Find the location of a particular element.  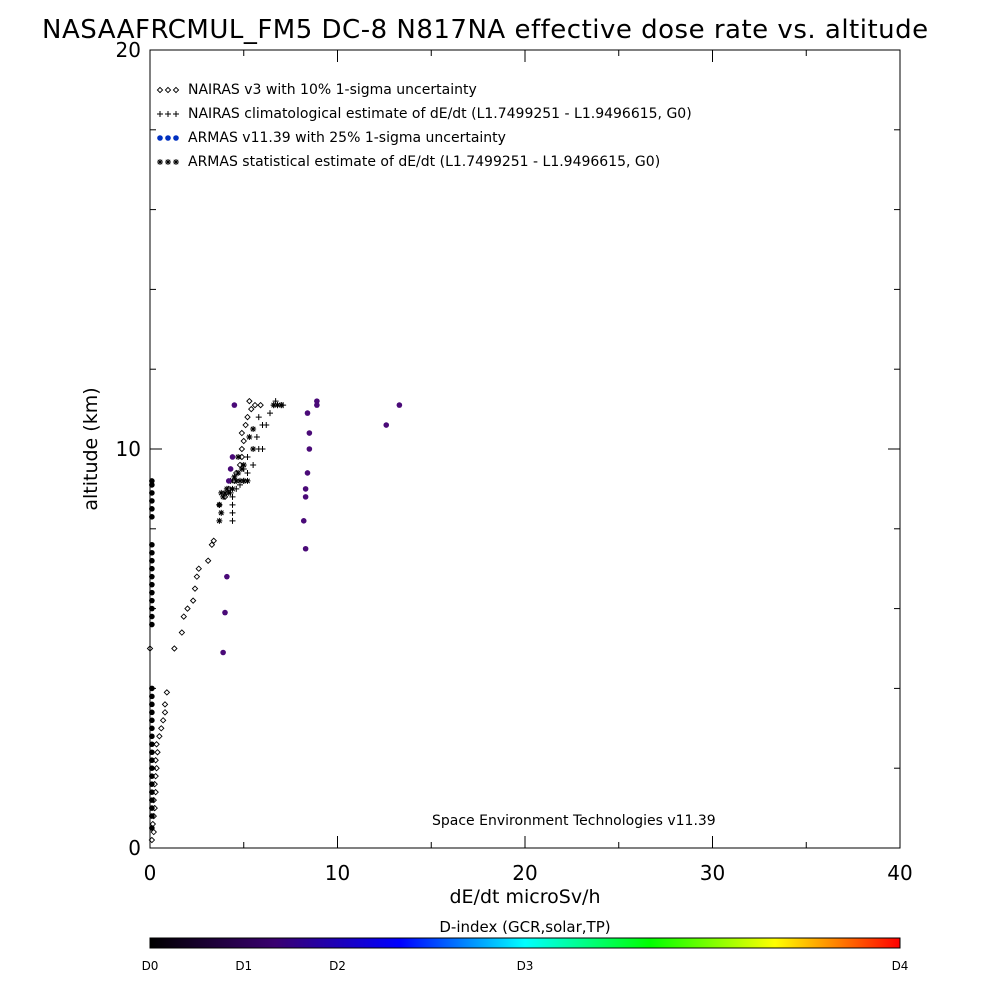

colorbar-label: D3 is located at coordinates (525, 966).